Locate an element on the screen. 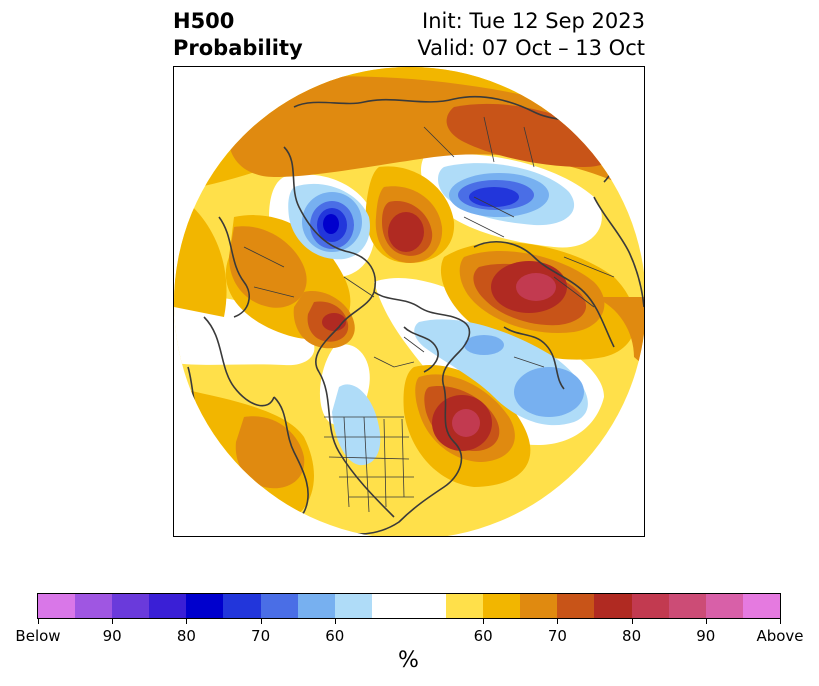 The height and width of the screenshot is (686, 819). init-date: Init: Tue 12 Sep 2023 is located at coordinates (533, 21).